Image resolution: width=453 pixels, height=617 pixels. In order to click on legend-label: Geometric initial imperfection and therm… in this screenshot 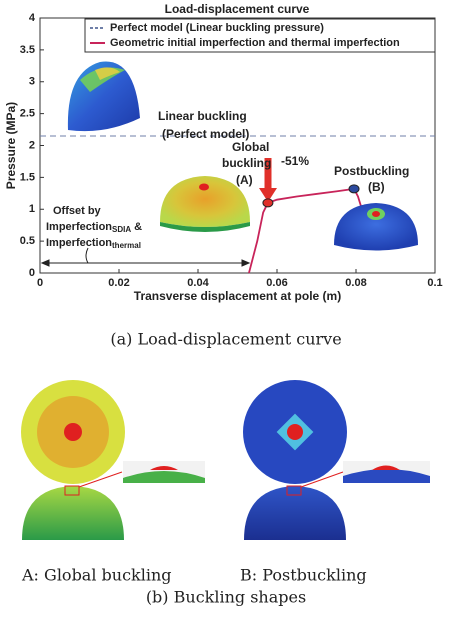, I will do `click(255, 43)`.